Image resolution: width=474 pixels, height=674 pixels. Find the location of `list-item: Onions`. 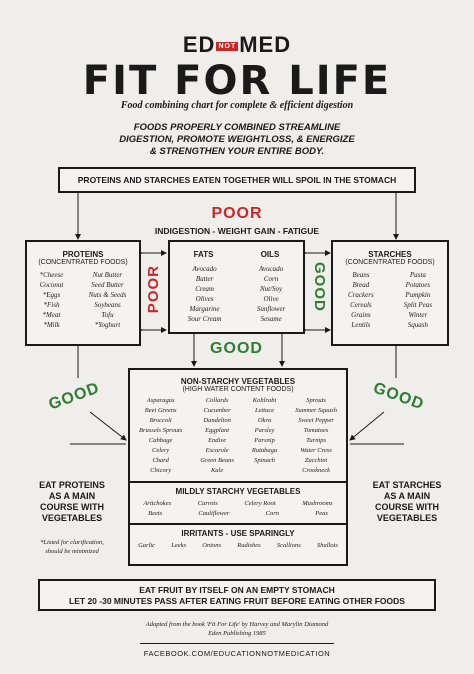

list-item: Onions is located at coordinates (212, 545).